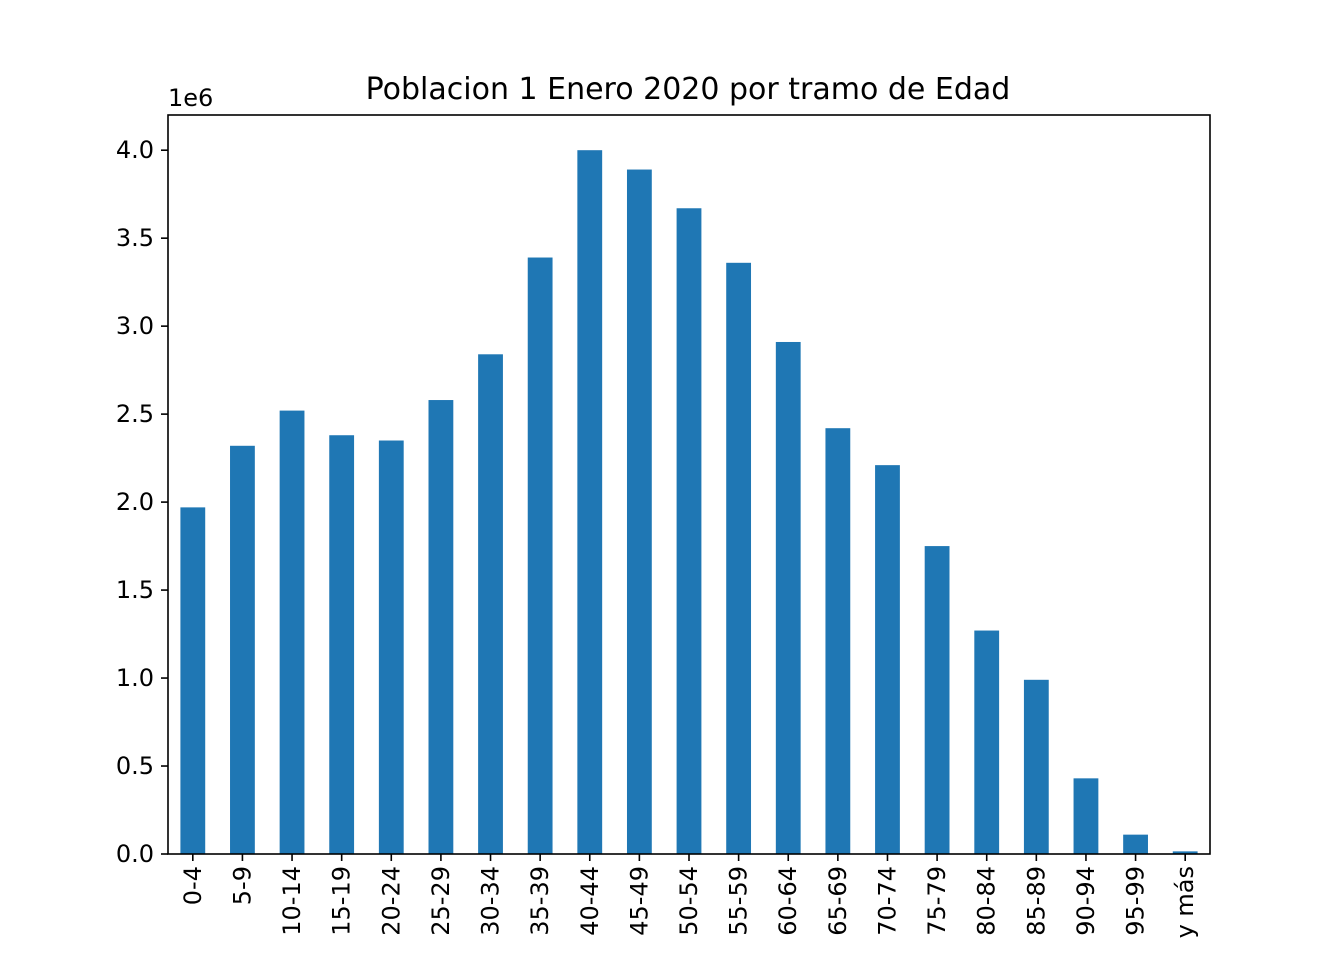  I want to click on x-tick-label: 95-99, so click(1136, 901).